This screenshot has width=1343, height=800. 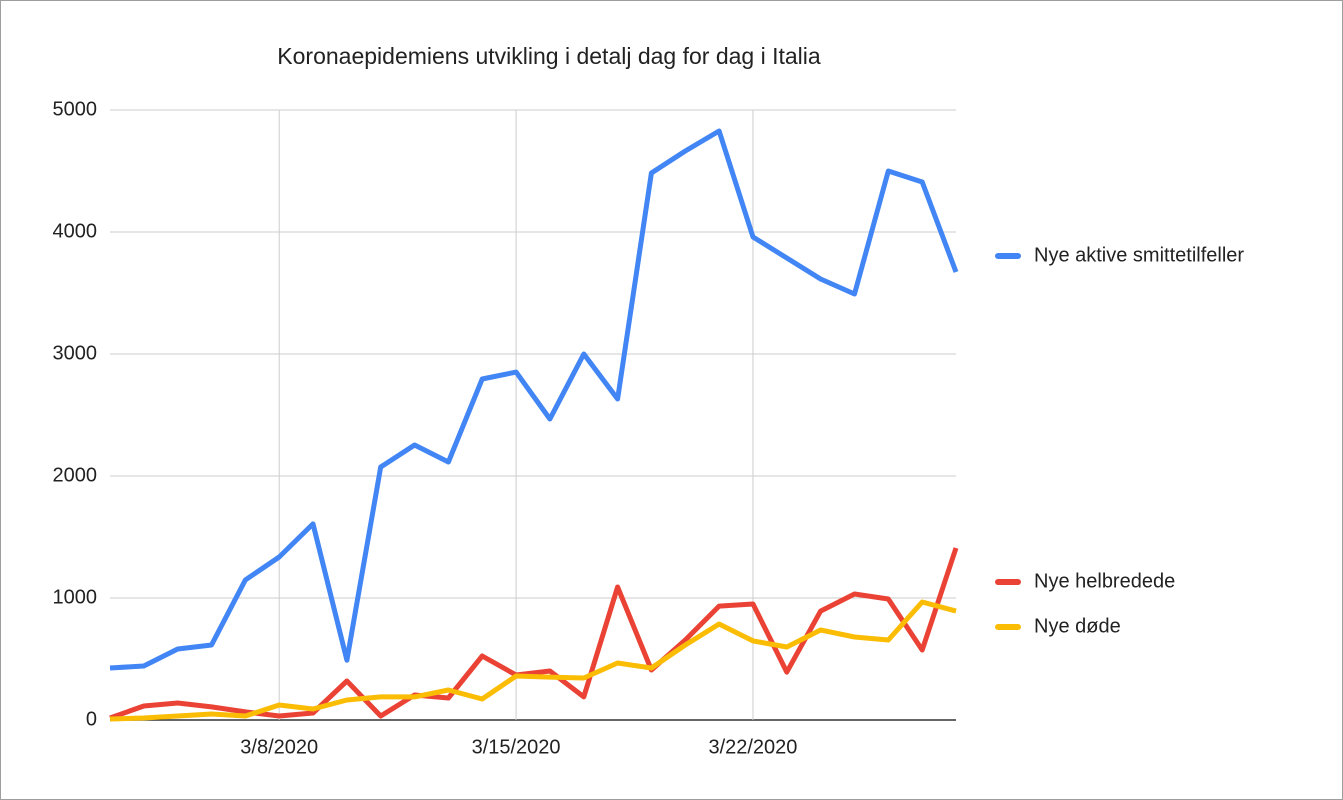 What do you see at coordinates (91, 719) in the screenshot?
I see `y-tick-label: 0` at bounding box center [91, 719].